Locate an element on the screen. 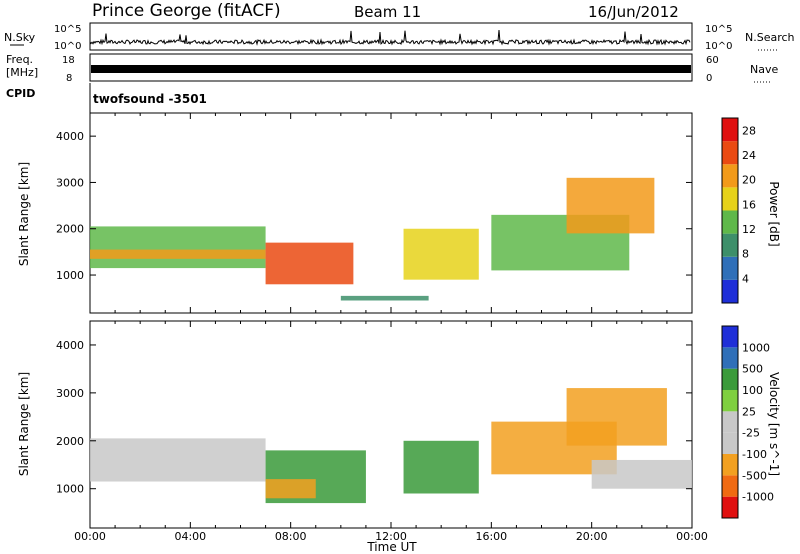 The image size is (800, 554). velocity-ylabel: Slant Range [km] is located at coordinates (24, 424).